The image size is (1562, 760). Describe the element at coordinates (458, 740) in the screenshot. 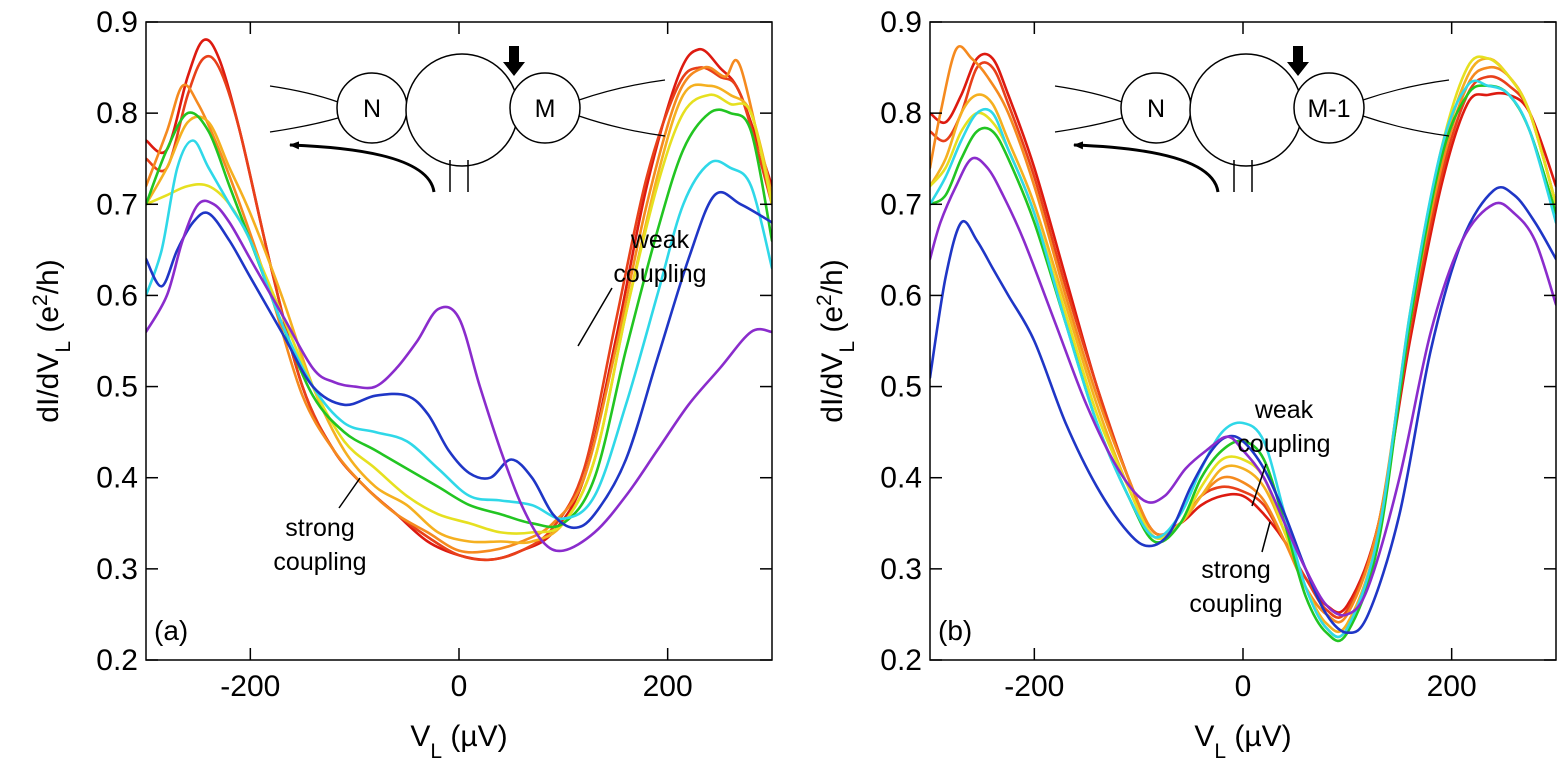

I see `panel-a-xlabel: VL (µV)` at that location.